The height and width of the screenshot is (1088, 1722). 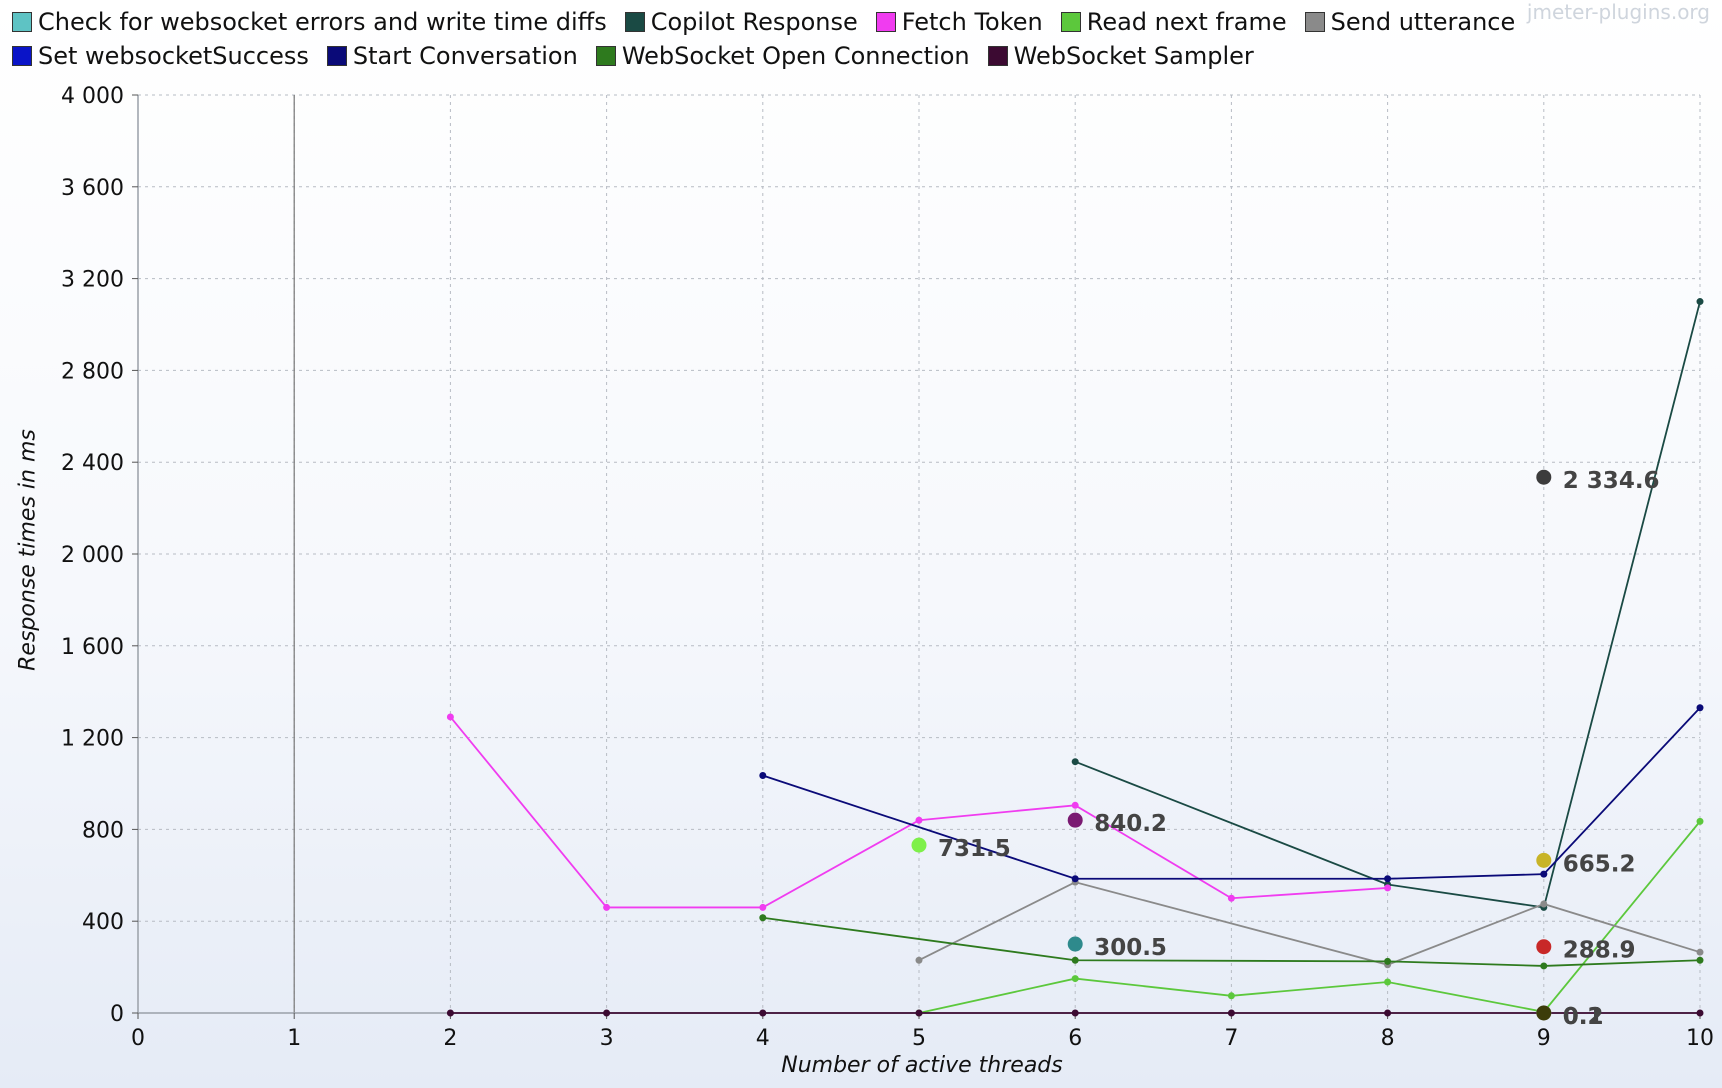 What do you see at coordinates (92, 555) in the screenshot?
I see `y-tick-label: 2 000` at bounding box center [92, 555].